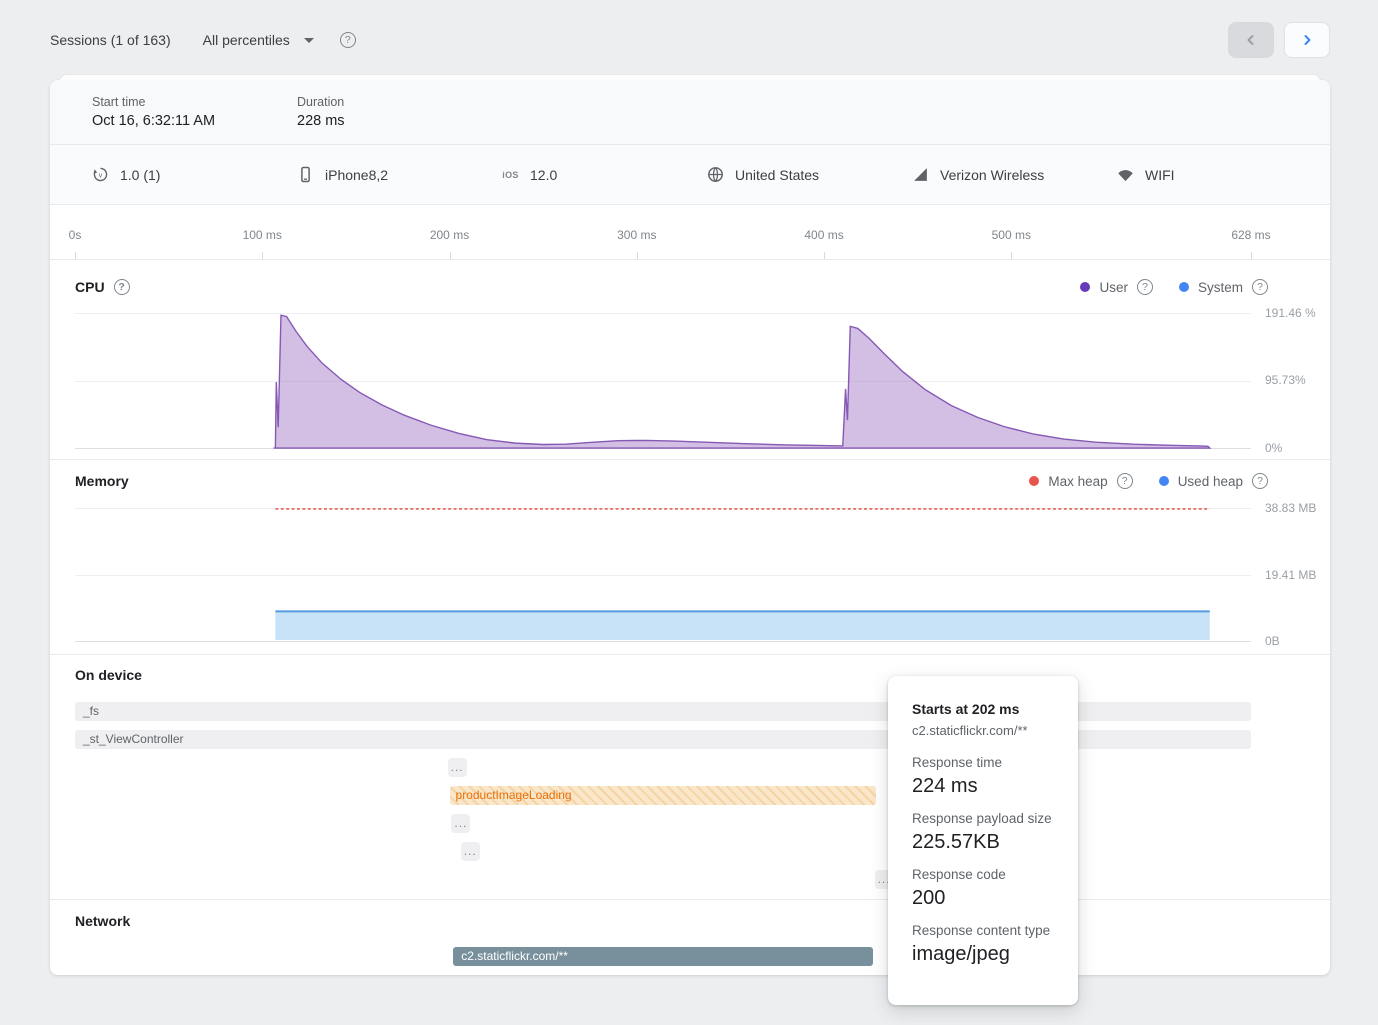 The image size is (1378, 1025). I want to click on response-time-label: Response time, so click(957, 762).